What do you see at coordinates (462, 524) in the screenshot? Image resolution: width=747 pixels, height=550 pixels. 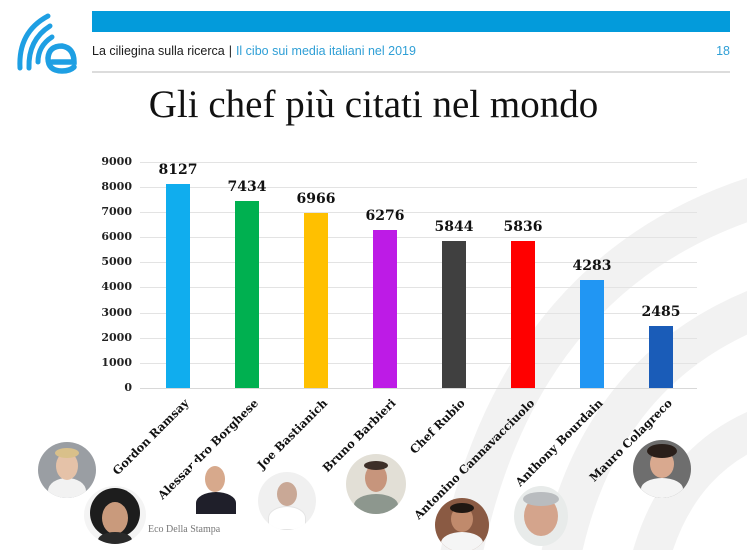 I see `chef-photo-antonino-cannavacciuolo` at bounding box center [462, 524].